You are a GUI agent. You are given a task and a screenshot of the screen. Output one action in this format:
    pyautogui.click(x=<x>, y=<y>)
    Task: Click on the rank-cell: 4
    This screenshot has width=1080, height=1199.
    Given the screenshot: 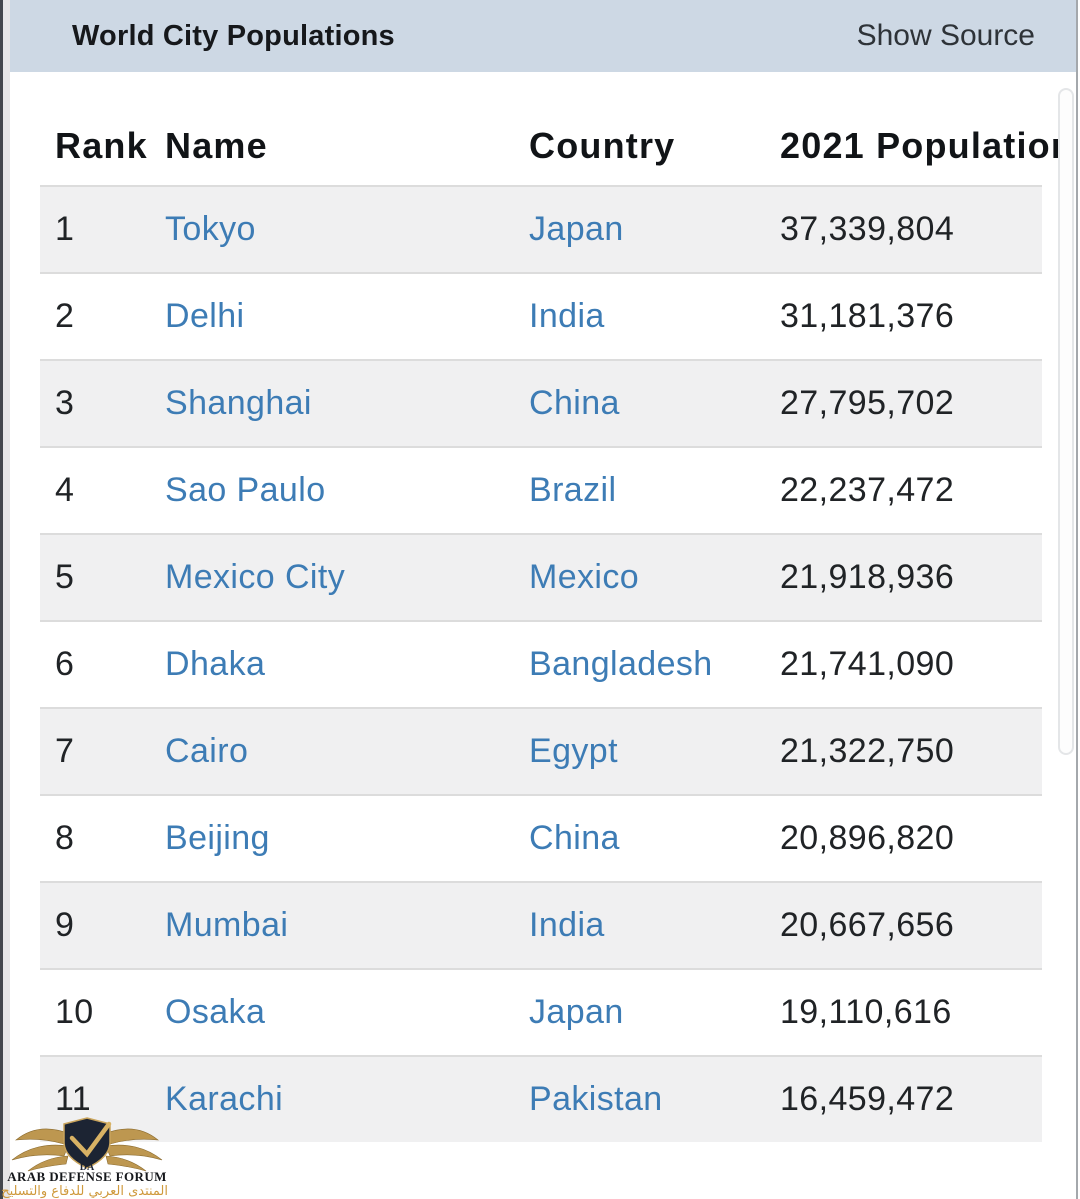 What is the action you would take?
    pyautogui.click(x=95, y=490)
    